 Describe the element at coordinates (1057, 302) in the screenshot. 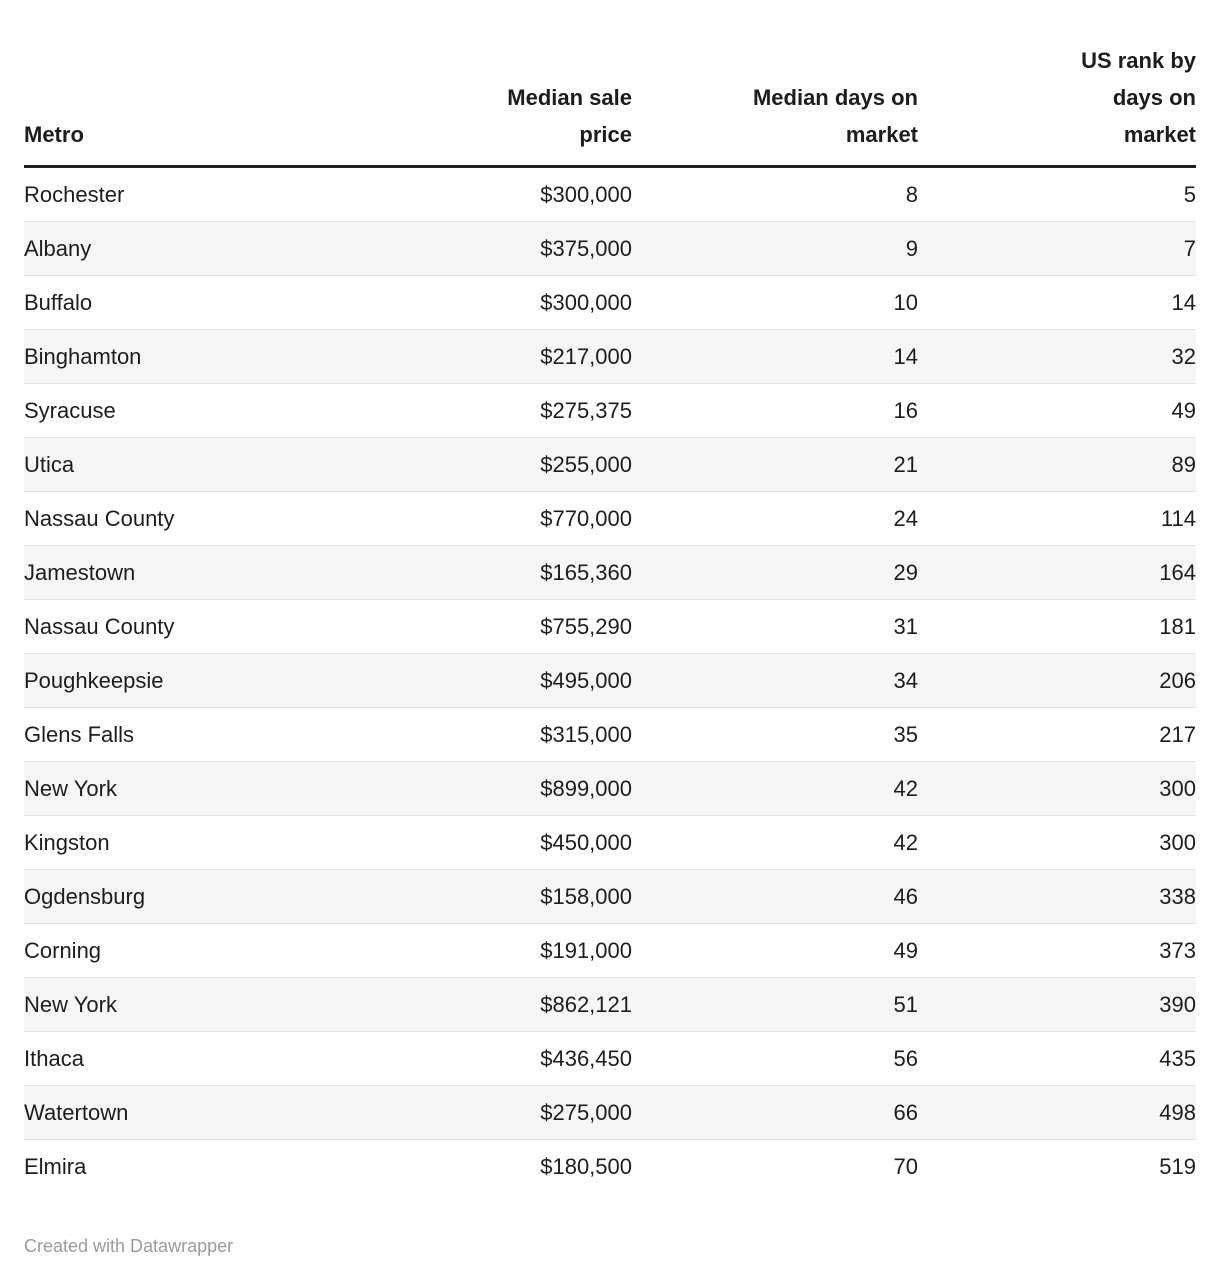

I see `cell-us-rank-days-on-market: 14` at that location.